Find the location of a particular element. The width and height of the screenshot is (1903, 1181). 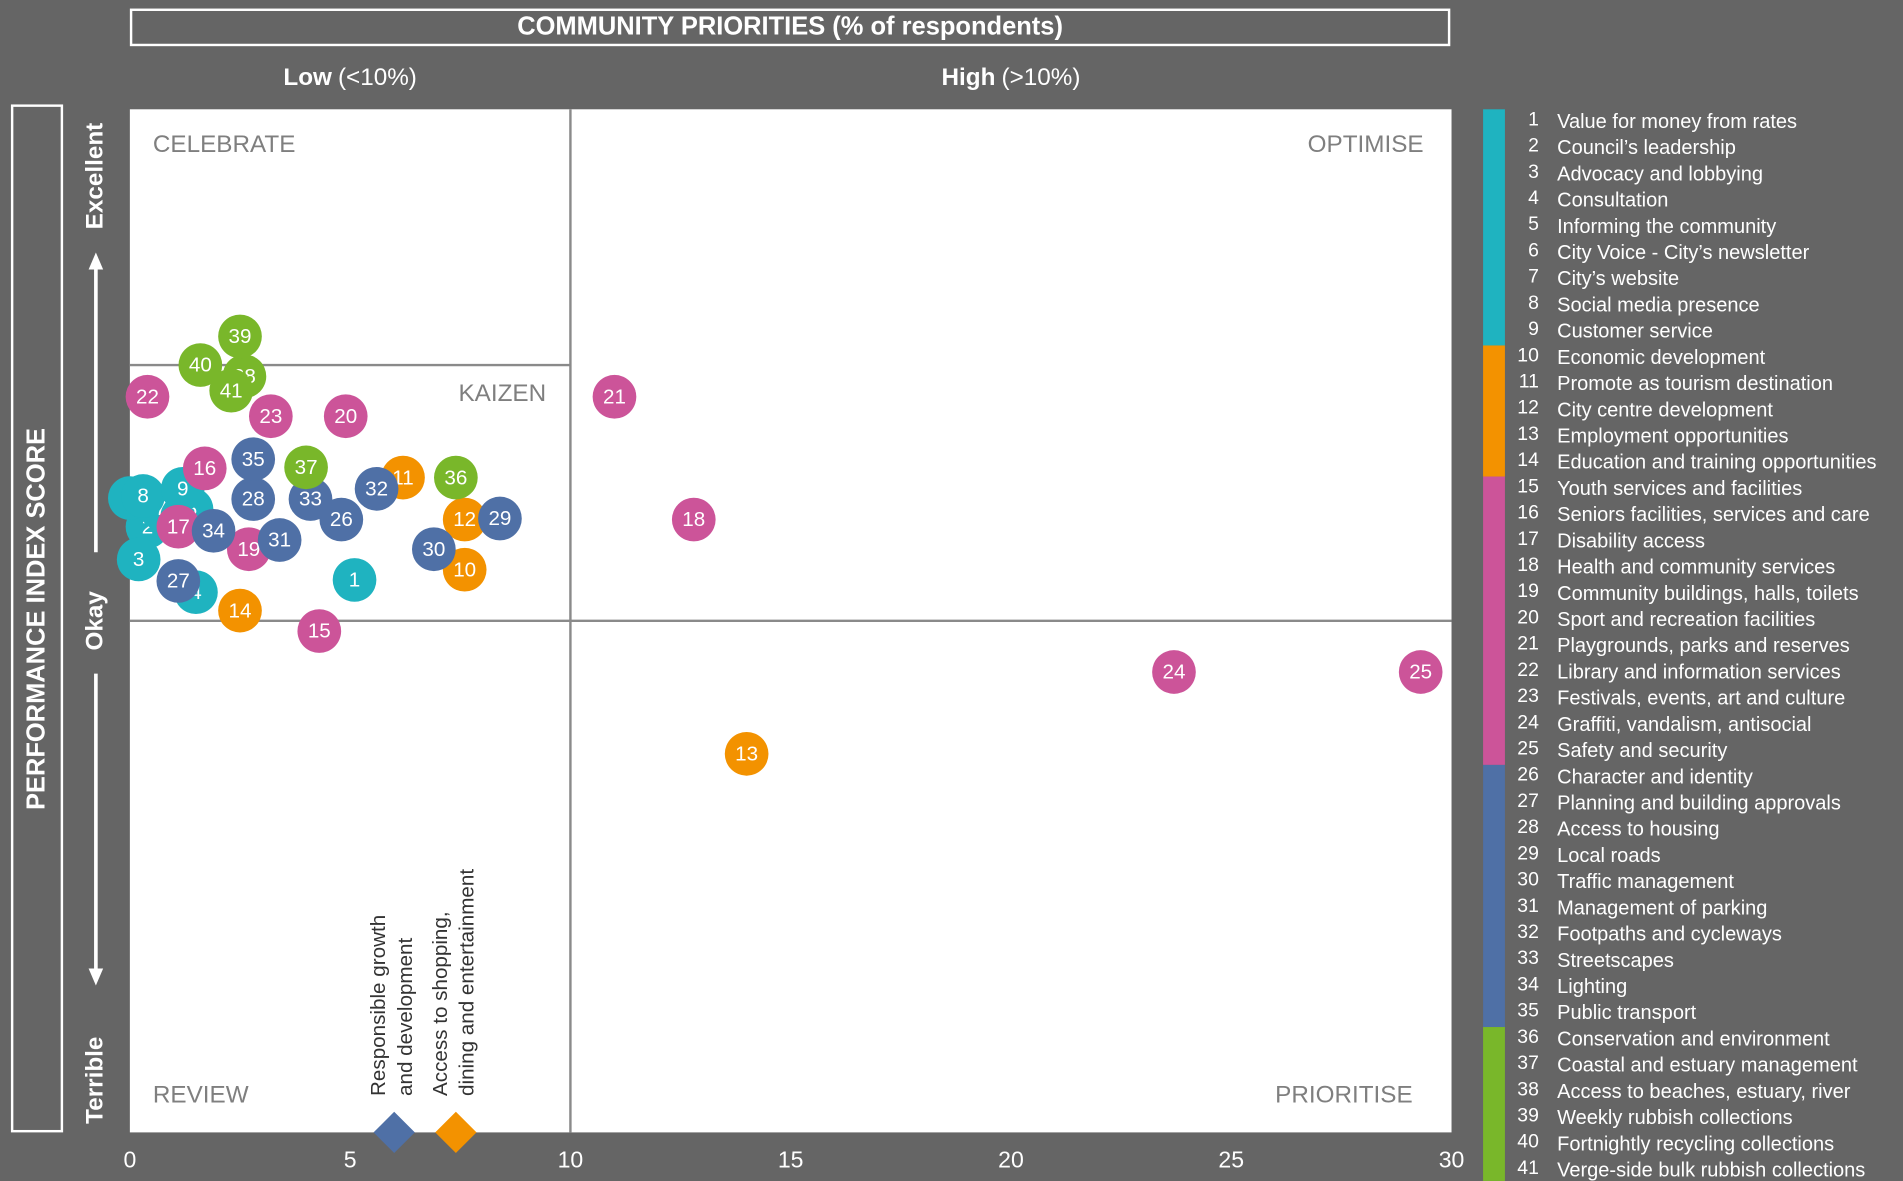

legend-number: 13 is located at coordinates (1528, 434).